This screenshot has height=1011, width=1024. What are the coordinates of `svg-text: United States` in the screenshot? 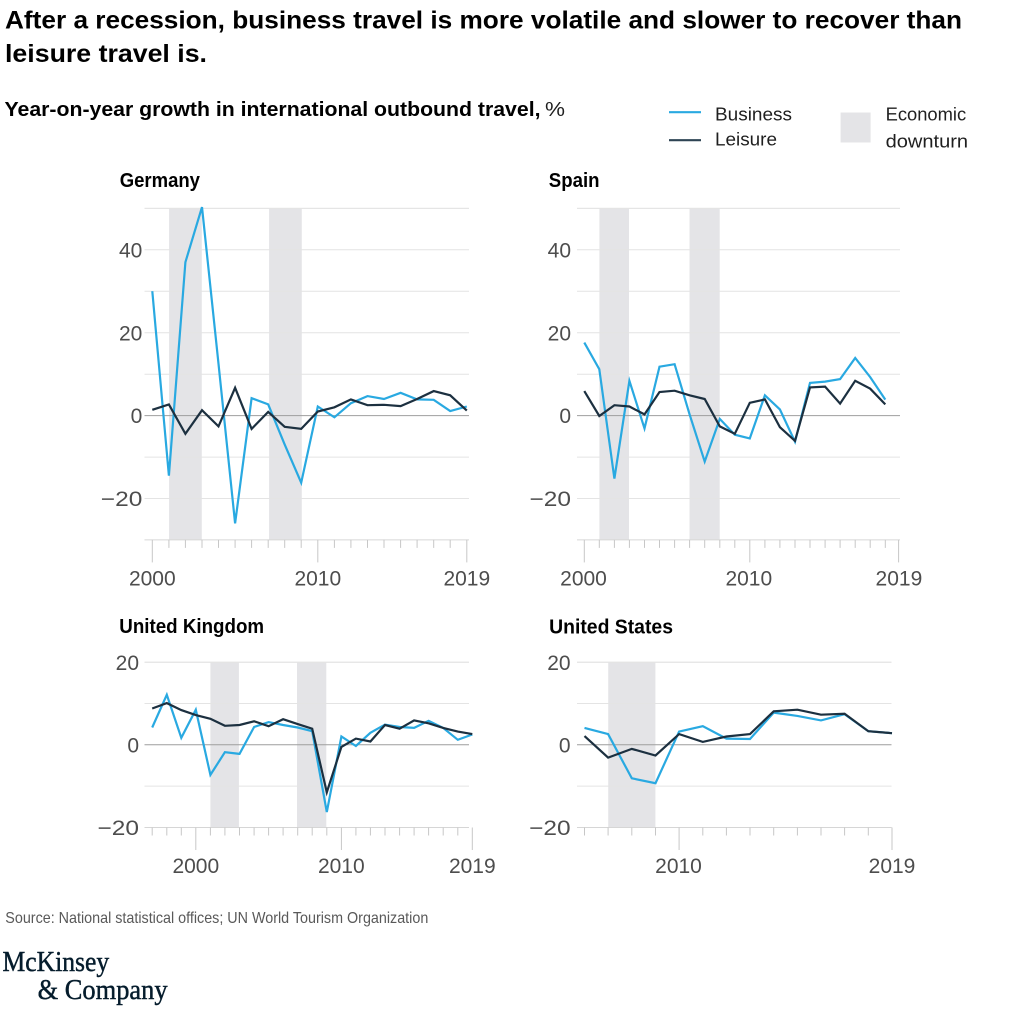 It's located at (611, 627).